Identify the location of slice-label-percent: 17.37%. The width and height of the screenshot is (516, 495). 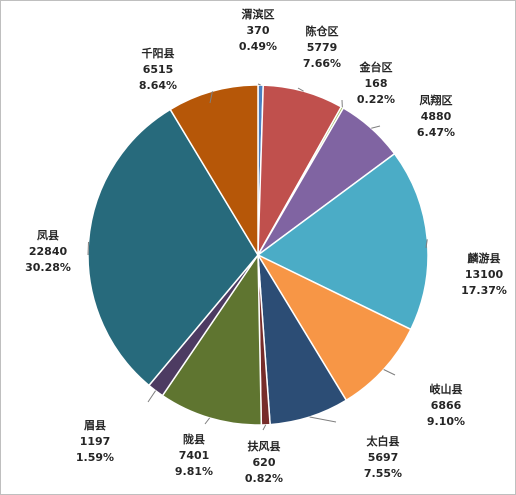
(484, 290).